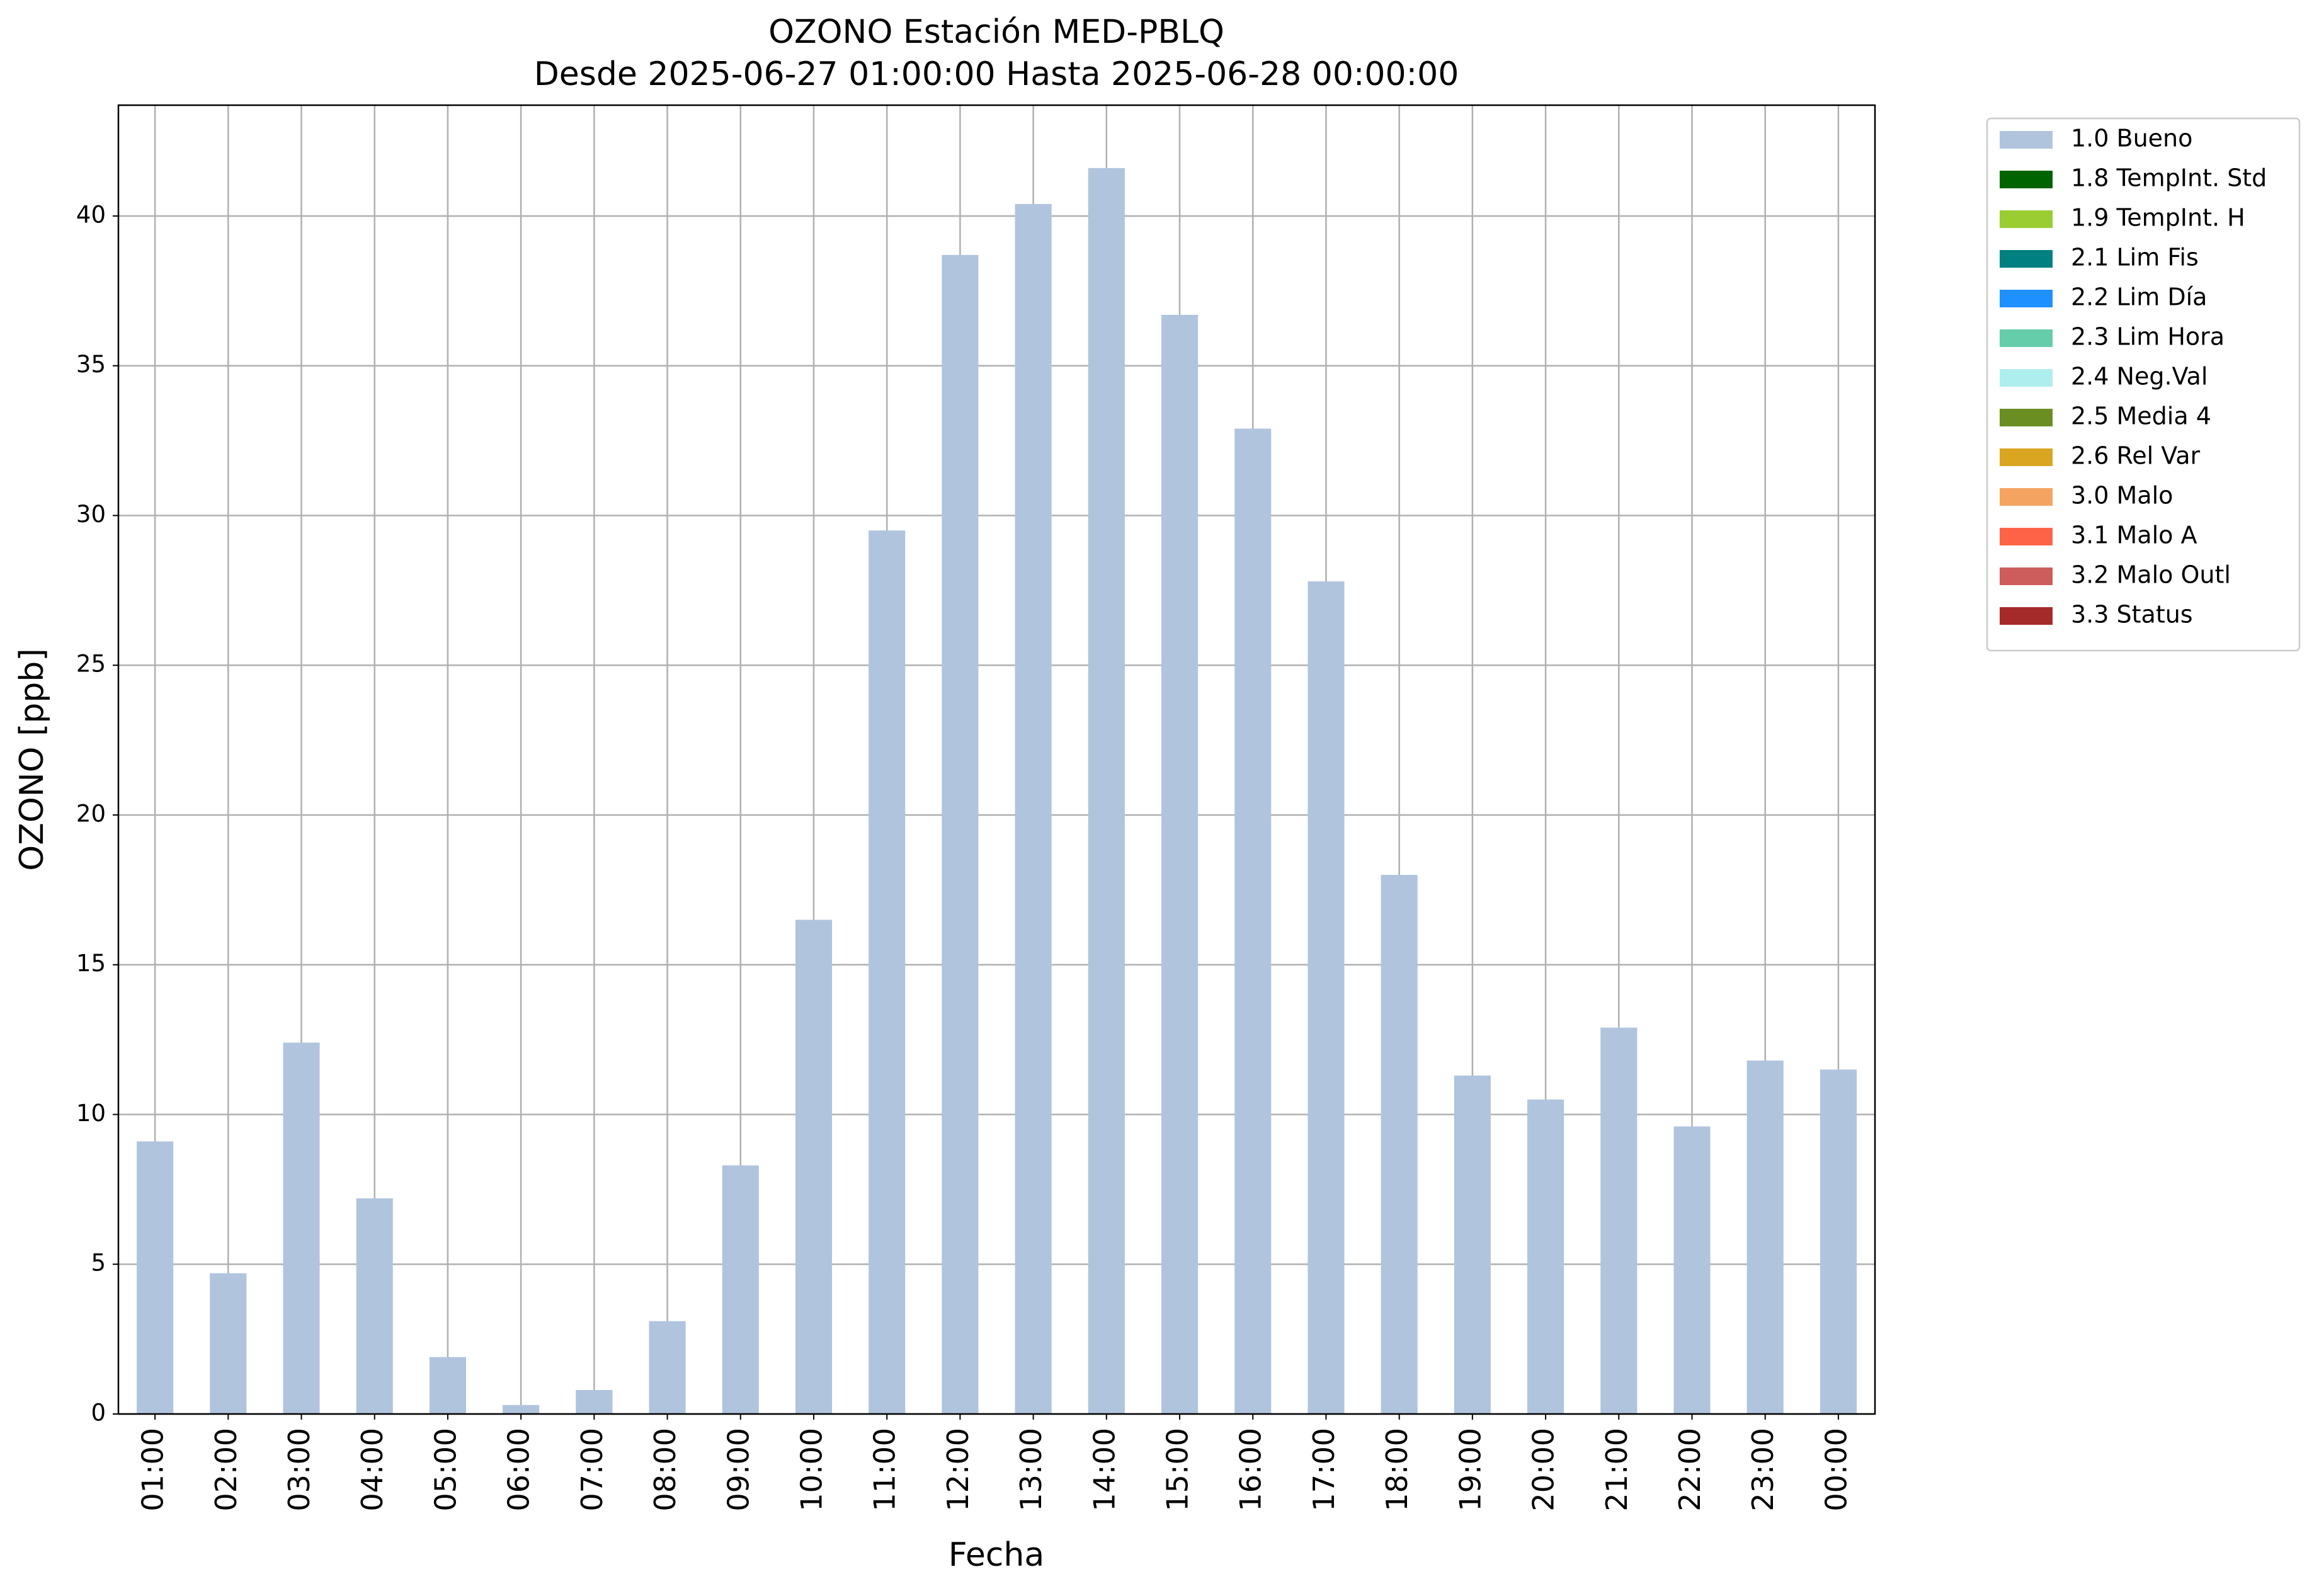 The image size is (2319, 1596). What do you see at coordinates (2169, 178) in the screenshot?
I see `legend-label: 1.8 TempInt. Std` at bounding box center [2169, 178].